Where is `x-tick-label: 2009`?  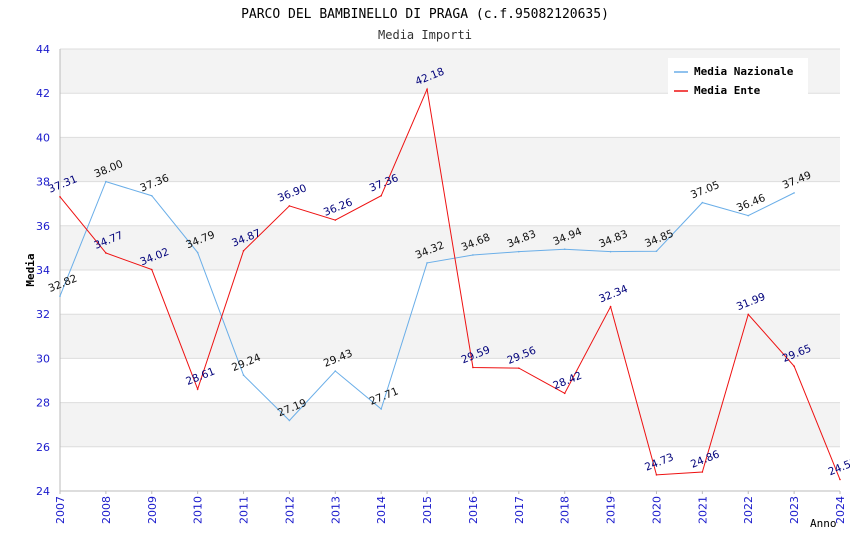 x-tick-label: 2009 is located at coordinates (152, 510).